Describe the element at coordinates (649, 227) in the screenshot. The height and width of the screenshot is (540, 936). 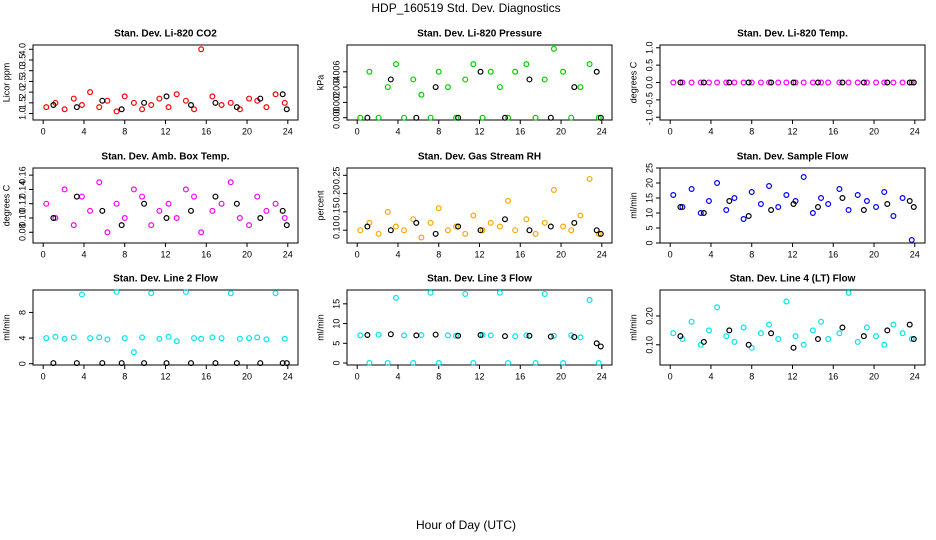
I see `y-tick-label: 5` at that location.